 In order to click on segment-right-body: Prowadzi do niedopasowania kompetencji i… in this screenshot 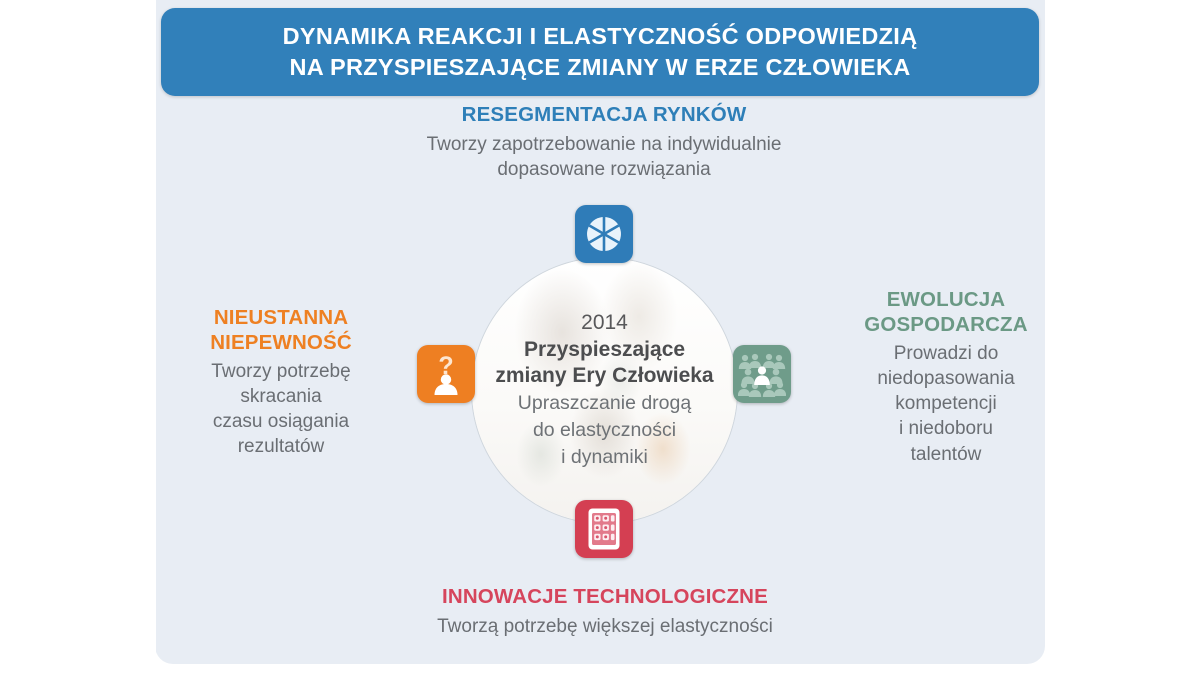, I will do `click(946, 404)`.